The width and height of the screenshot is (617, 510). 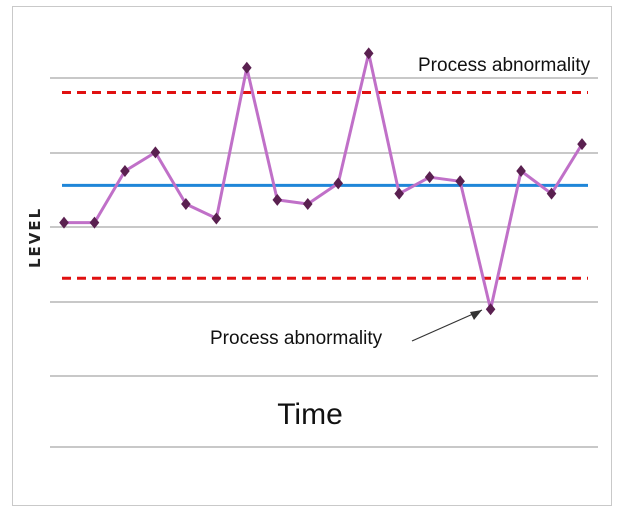 What do you see at coordinates (35, 237) in the screenshot?
I see `y-axis-label: LEVEL` at bounding box center [35, 237].